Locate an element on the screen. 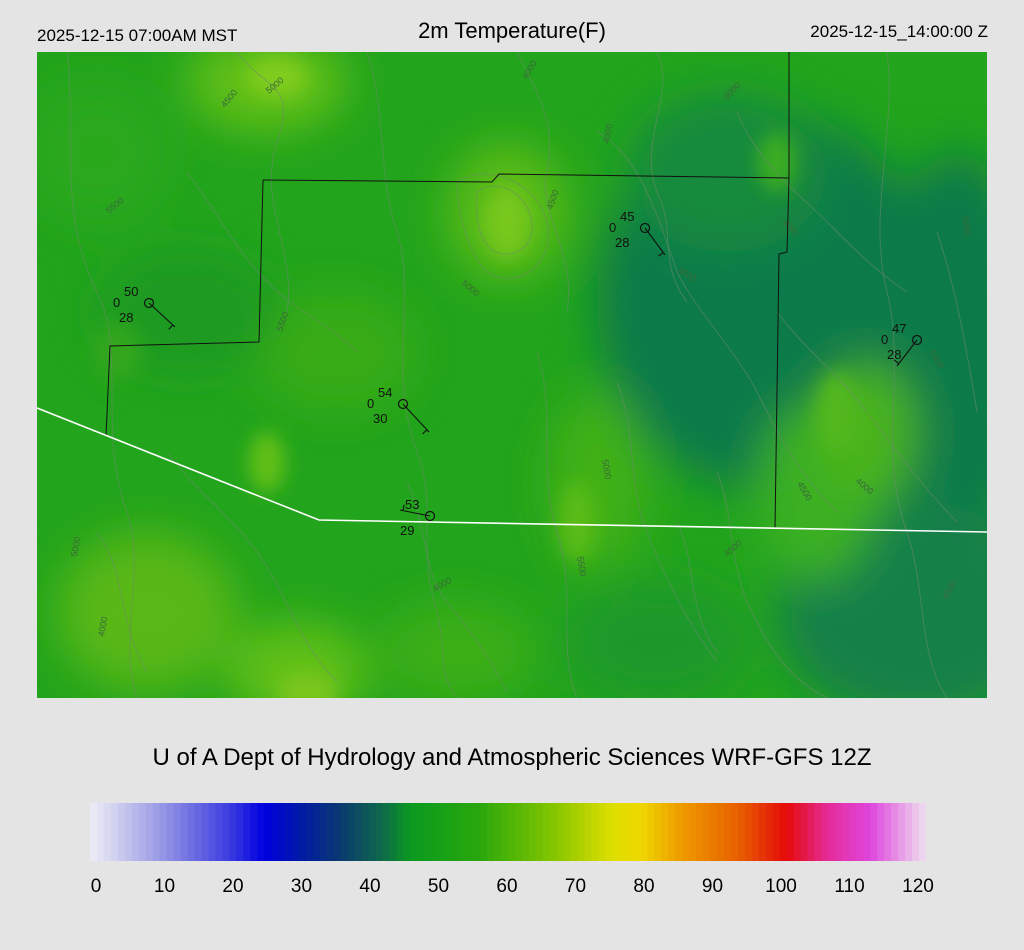 The image size is (1024, 950). colorbar-tick-label: 50 is located at coordinates (438, 886).